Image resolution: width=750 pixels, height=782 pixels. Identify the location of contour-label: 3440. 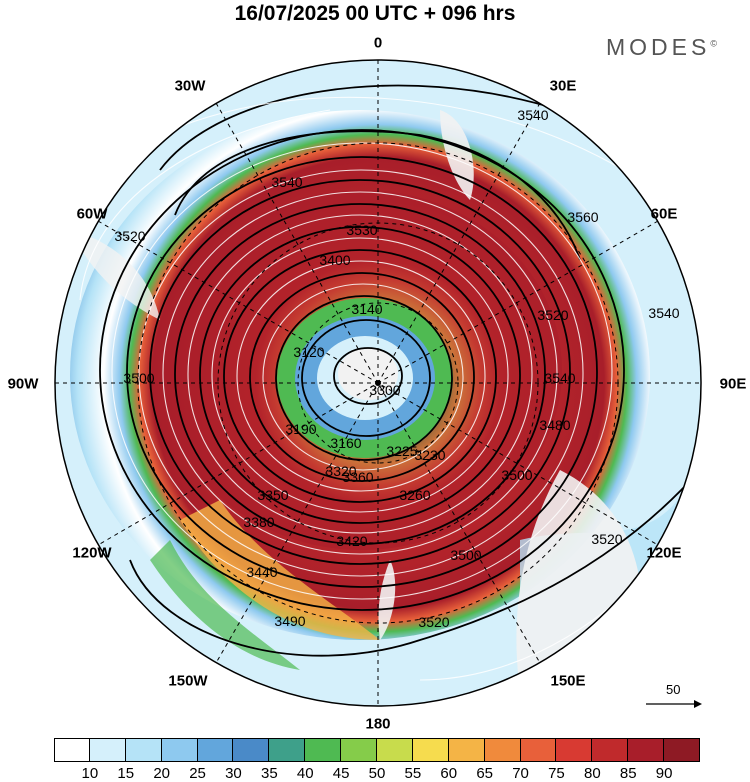
(261, 572).